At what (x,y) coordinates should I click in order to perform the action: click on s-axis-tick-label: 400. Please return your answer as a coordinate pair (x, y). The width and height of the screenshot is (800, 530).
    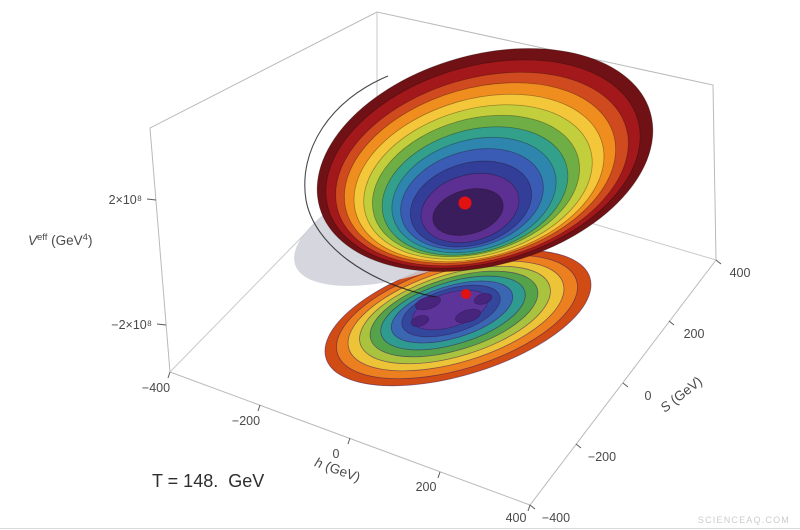
    Looking at the image, I should click on (740, 273).